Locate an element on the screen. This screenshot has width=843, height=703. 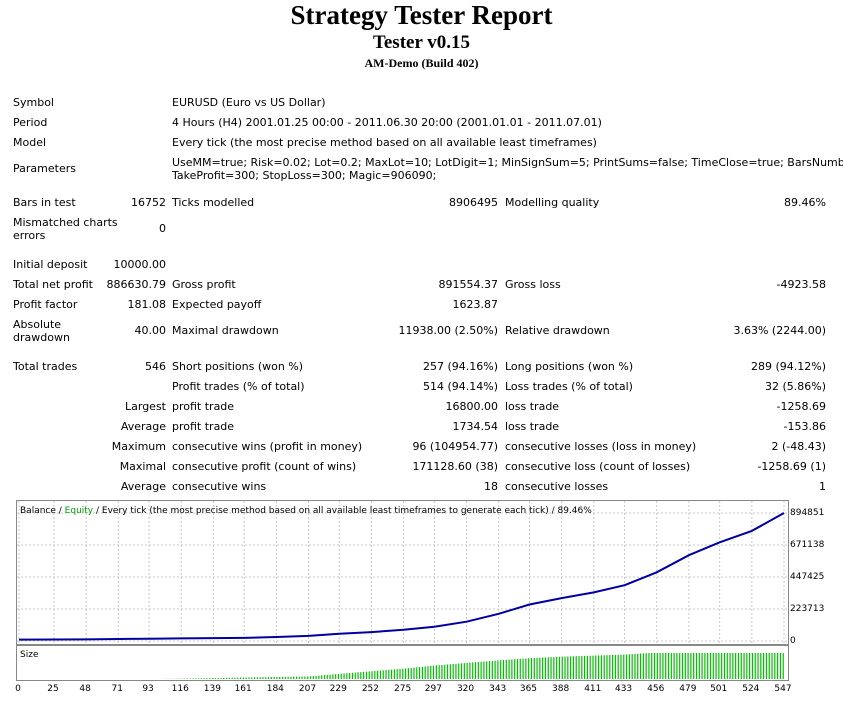
total-trades-label: Total trades is located at coordinates (45, 366).